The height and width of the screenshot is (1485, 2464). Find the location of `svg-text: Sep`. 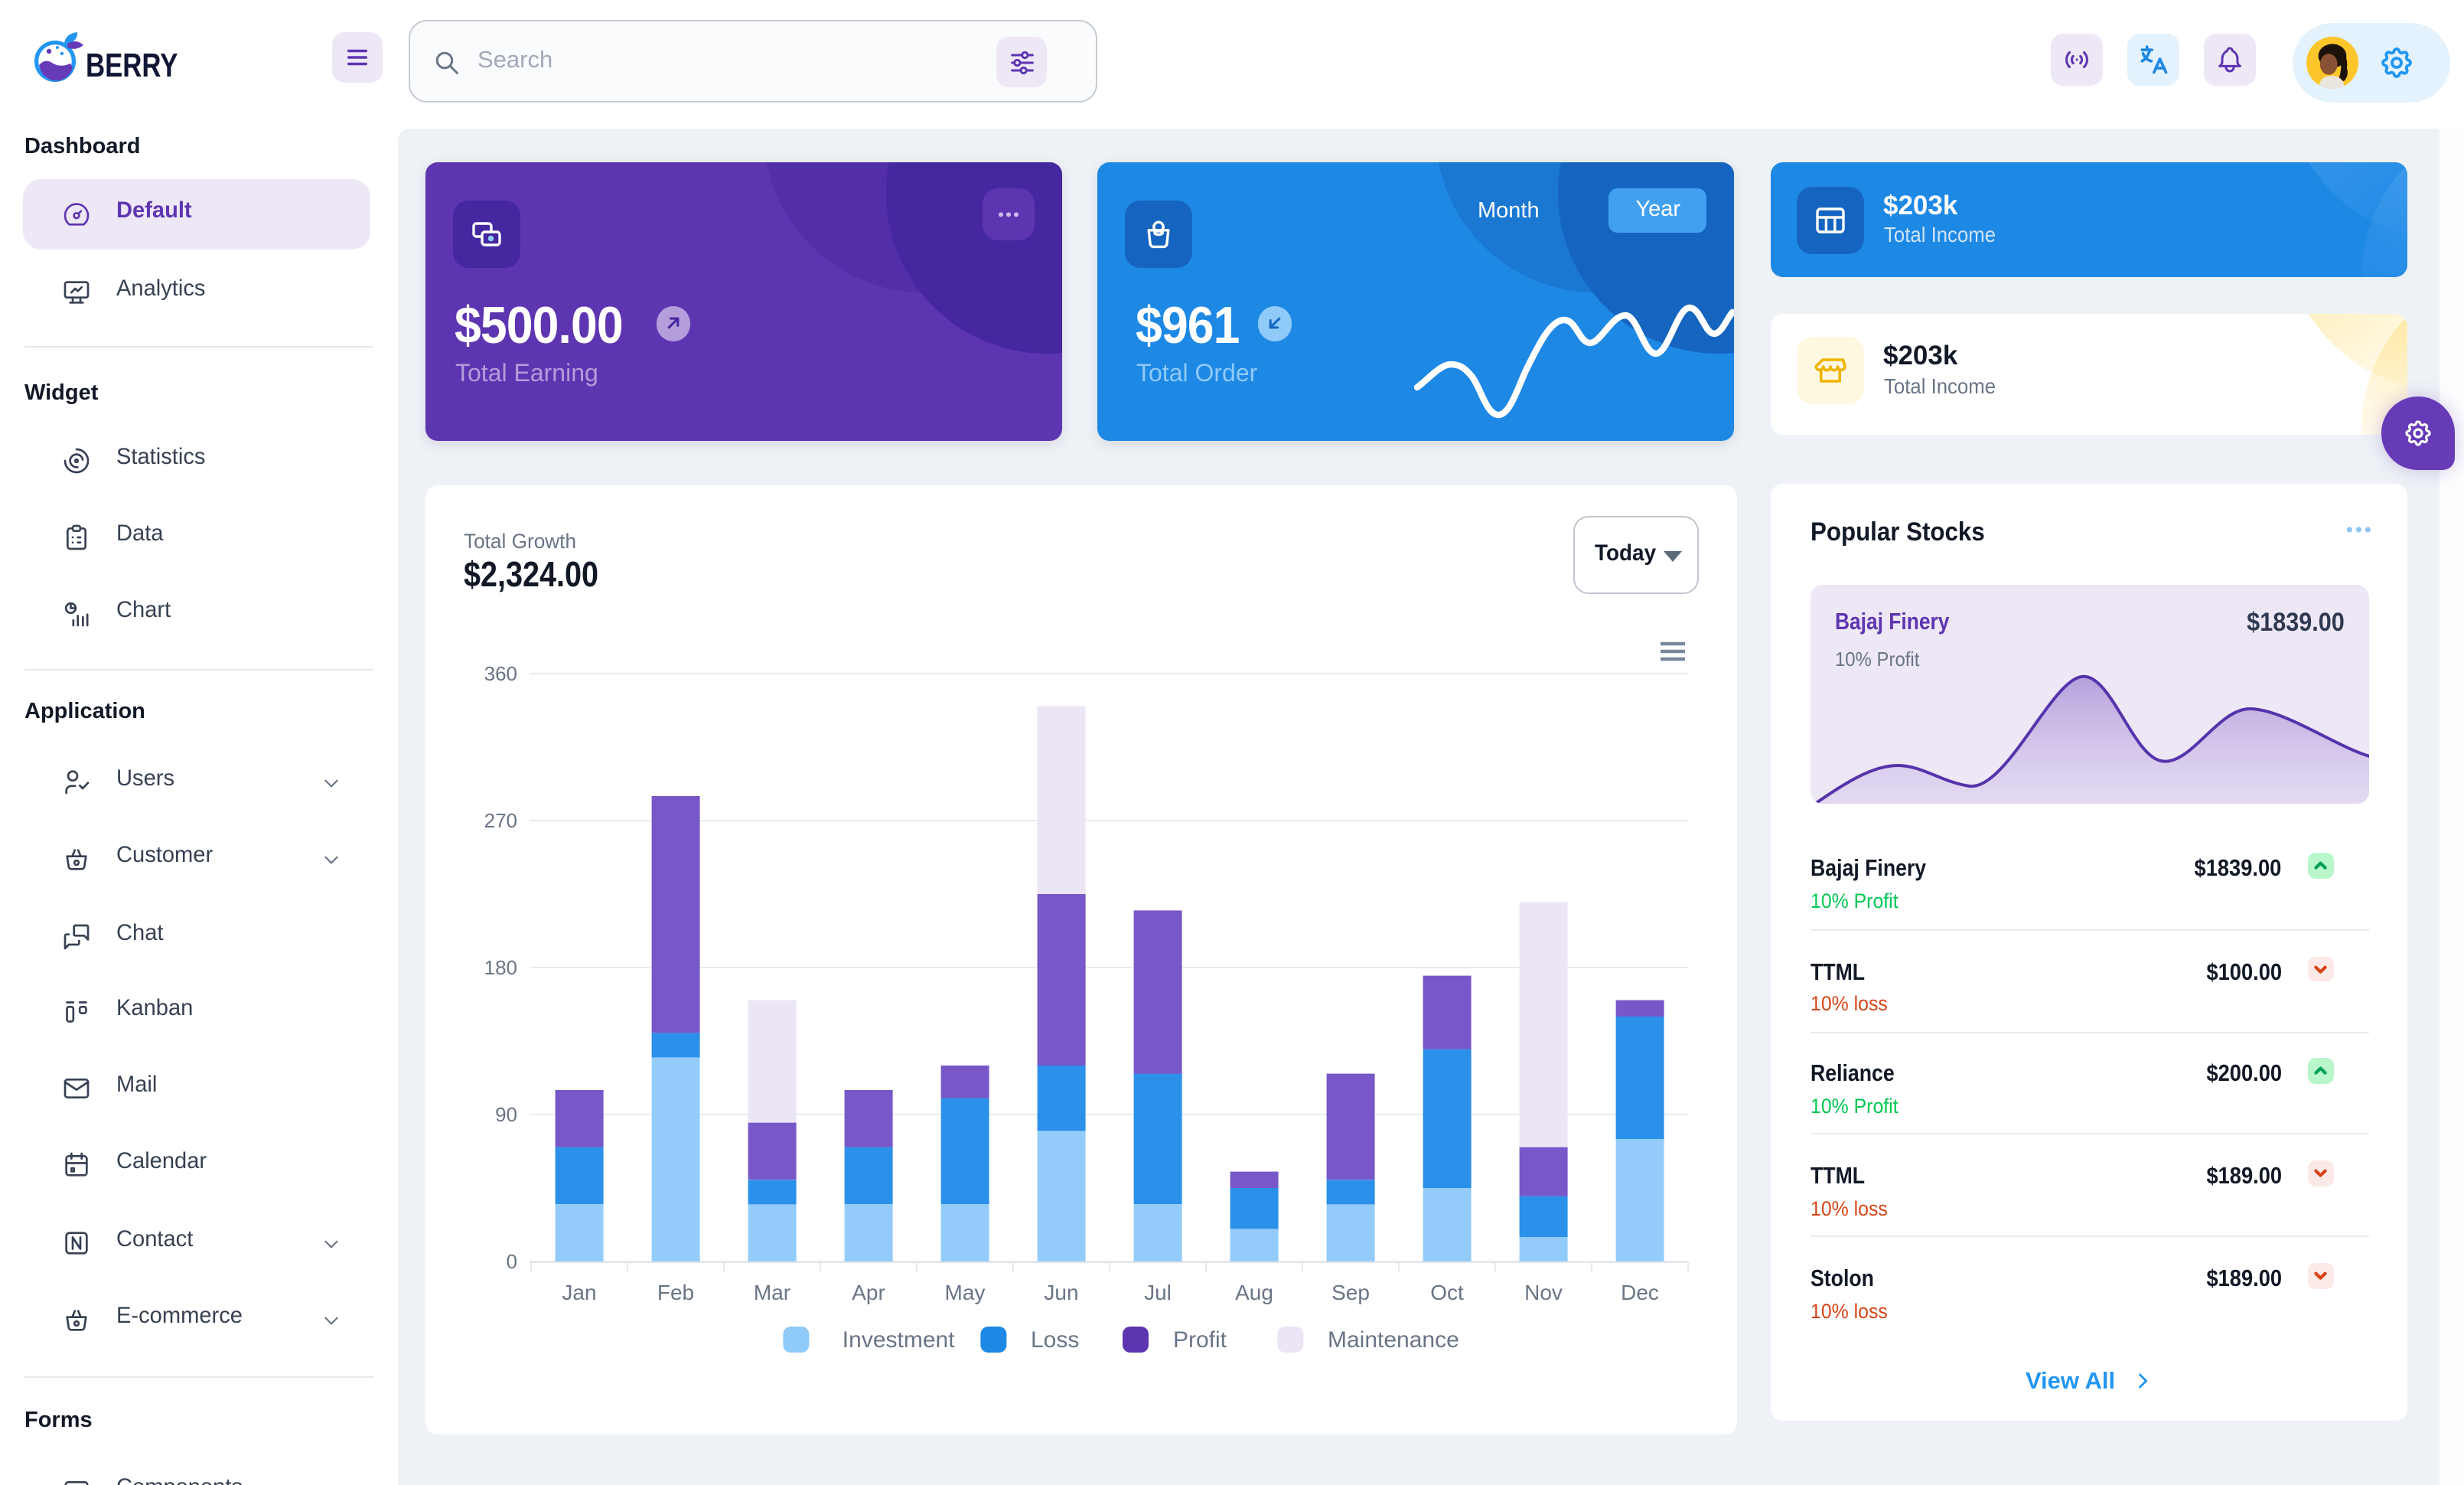

svg-text: Sep is located at coordinates (1351, 1292).